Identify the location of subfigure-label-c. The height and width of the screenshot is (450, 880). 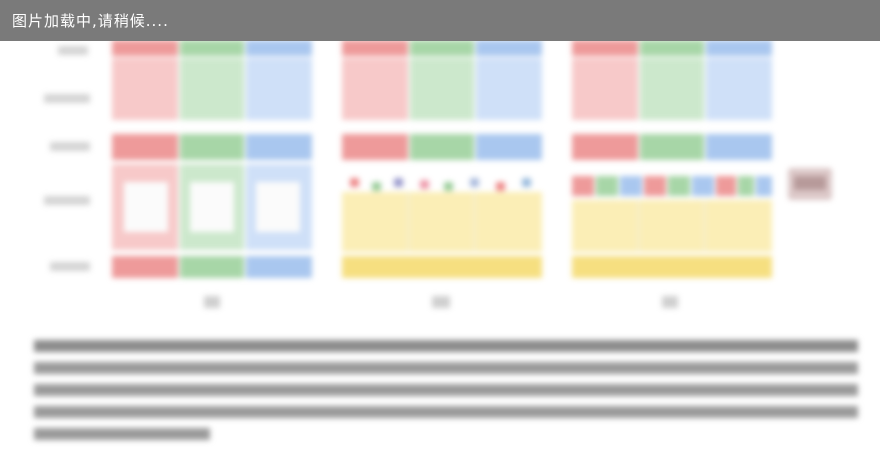
(670, 302).